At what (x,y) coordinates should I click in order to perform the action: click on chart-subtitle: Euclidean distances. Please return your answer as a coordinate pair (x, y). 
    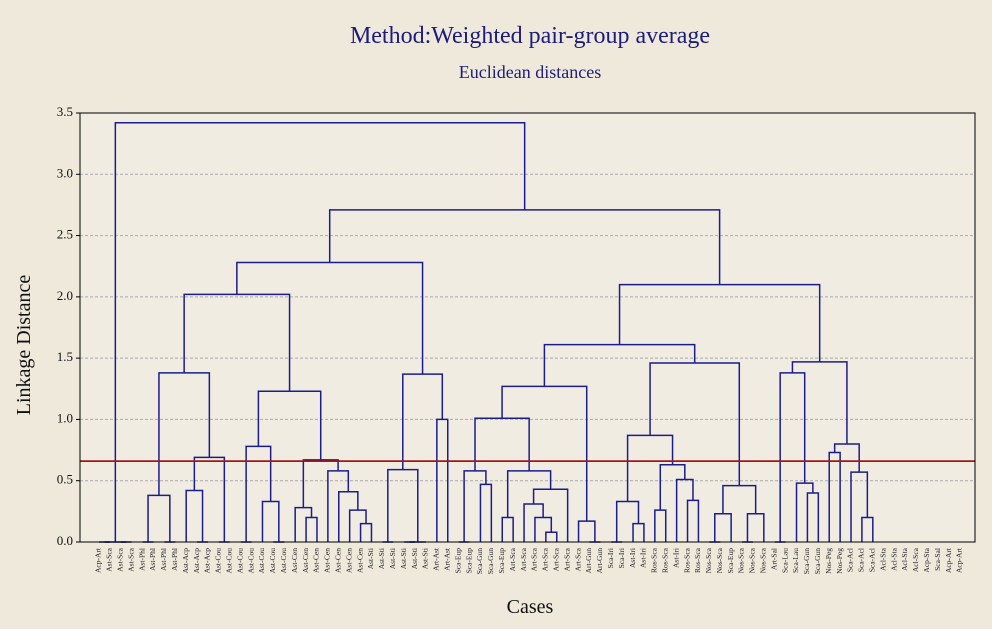
    Looking at the image, I should click on (530, 72).